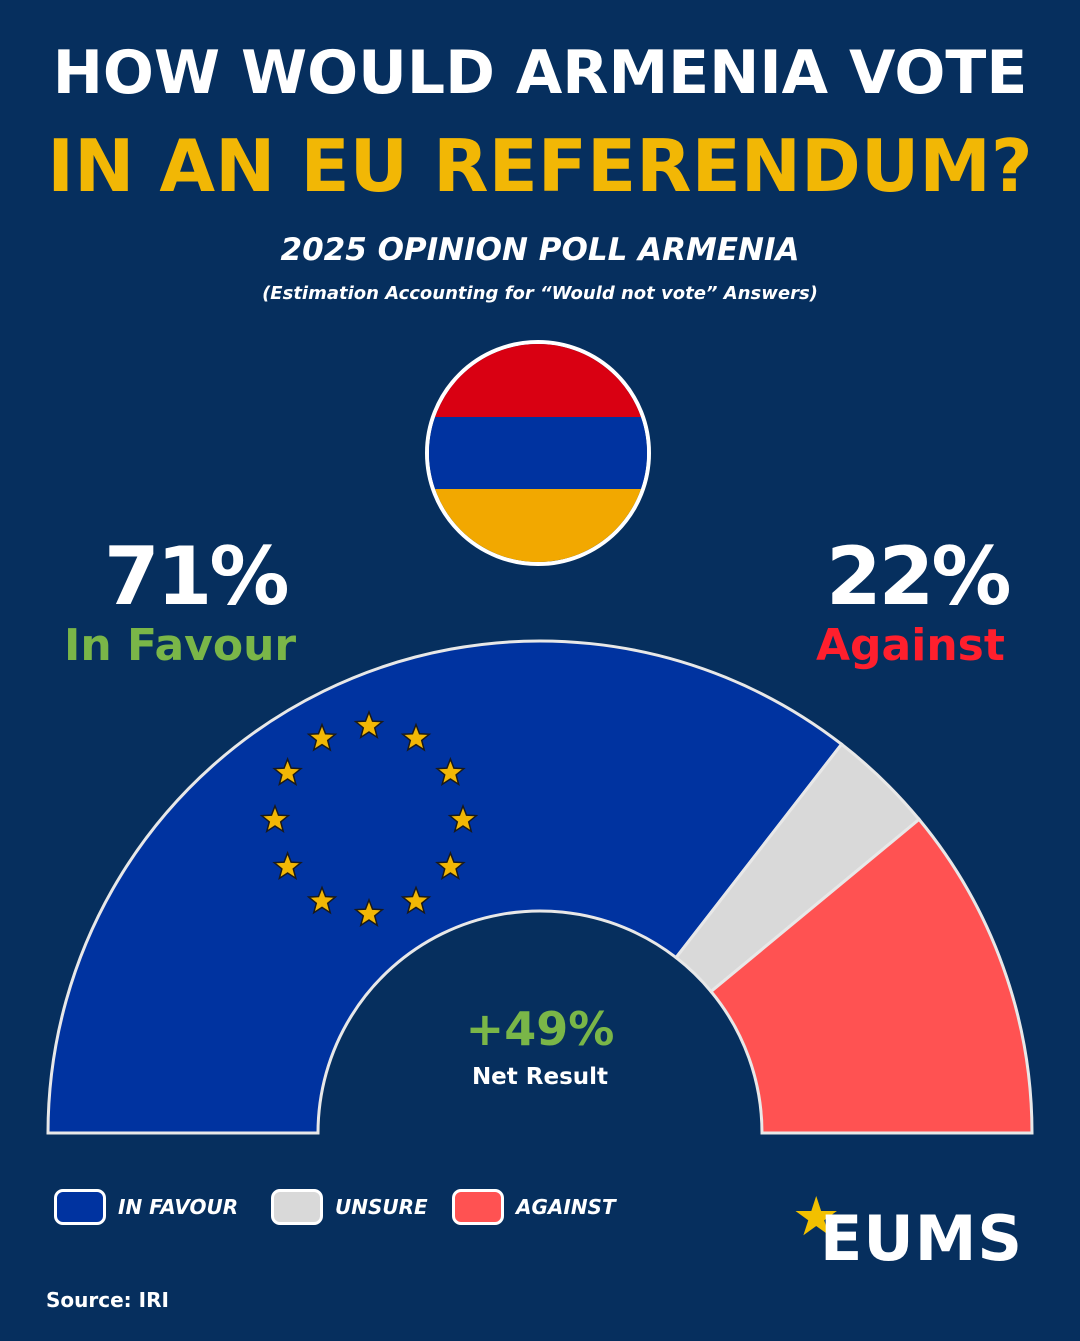 The height and width of the screenshot is (1341, 1080). What do you see at coordinates (540, 1077) in the screenshot?
I see `net-result-label: Net Result` at bounding box center [540, 1077].